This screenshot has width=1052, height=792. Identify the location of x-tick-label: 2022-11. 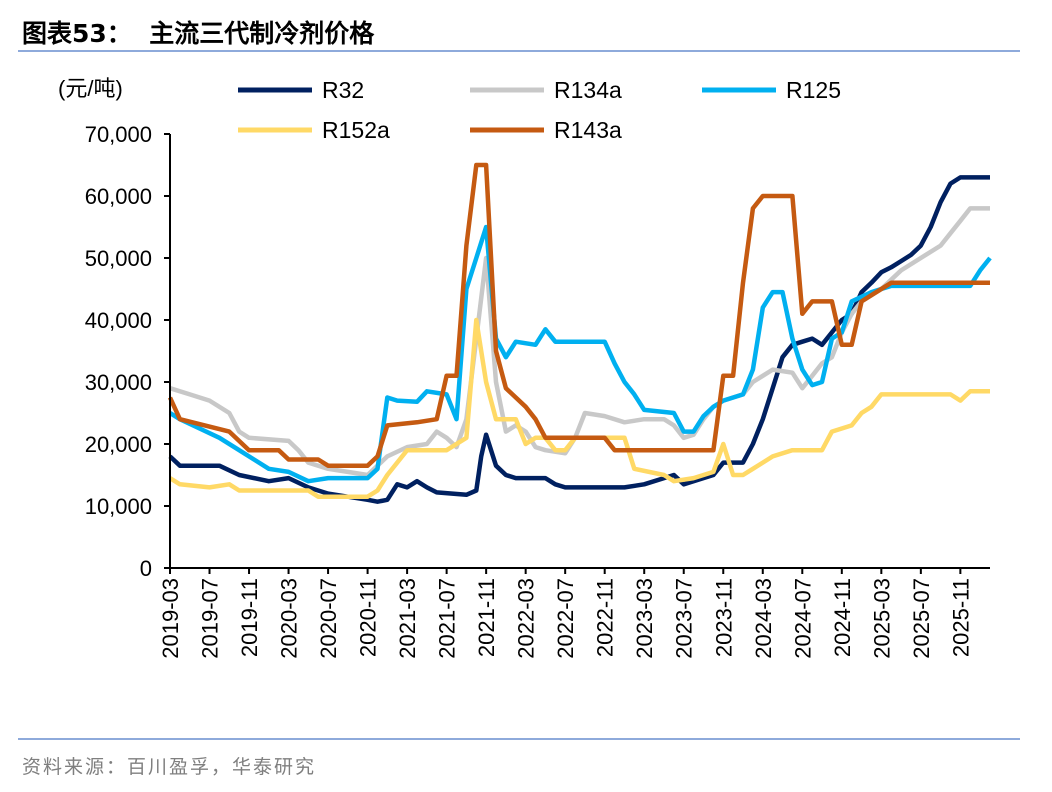
(605, 617).